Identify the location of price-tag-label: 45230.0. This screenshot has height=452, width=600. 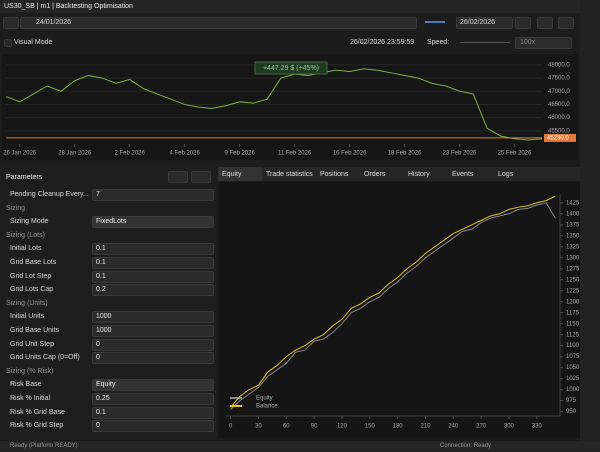
(558, 139).